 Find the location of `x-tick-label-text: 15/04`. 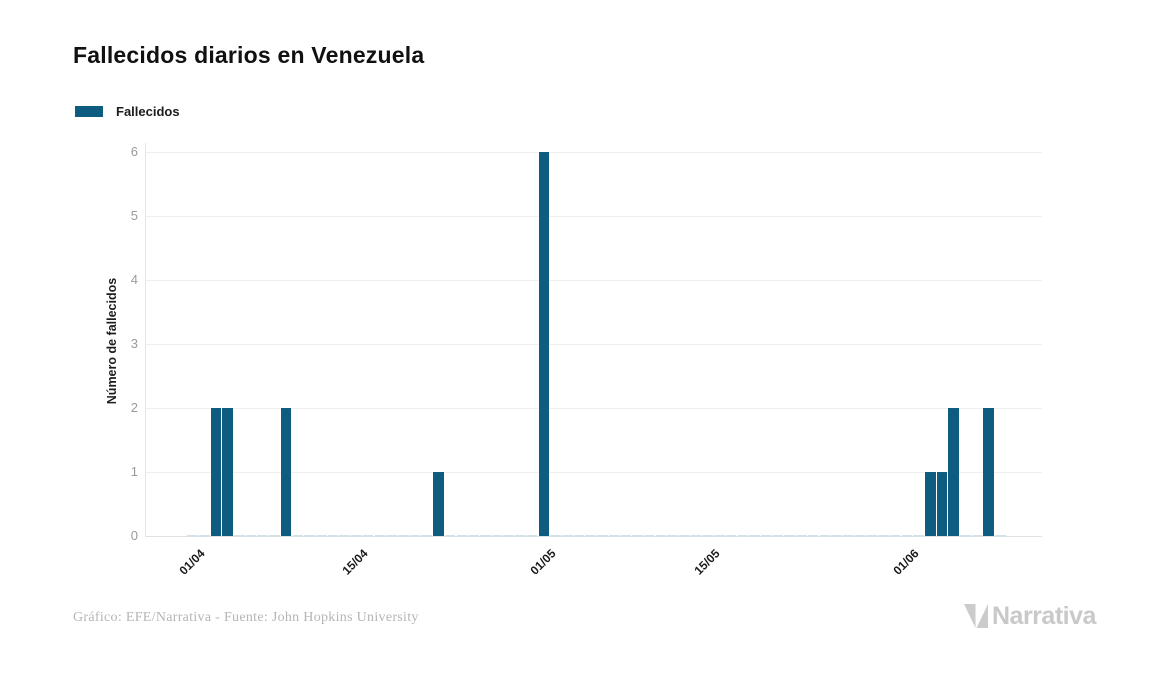

x-tick-label-text: 15/04 is located at coordinates (355, 562).